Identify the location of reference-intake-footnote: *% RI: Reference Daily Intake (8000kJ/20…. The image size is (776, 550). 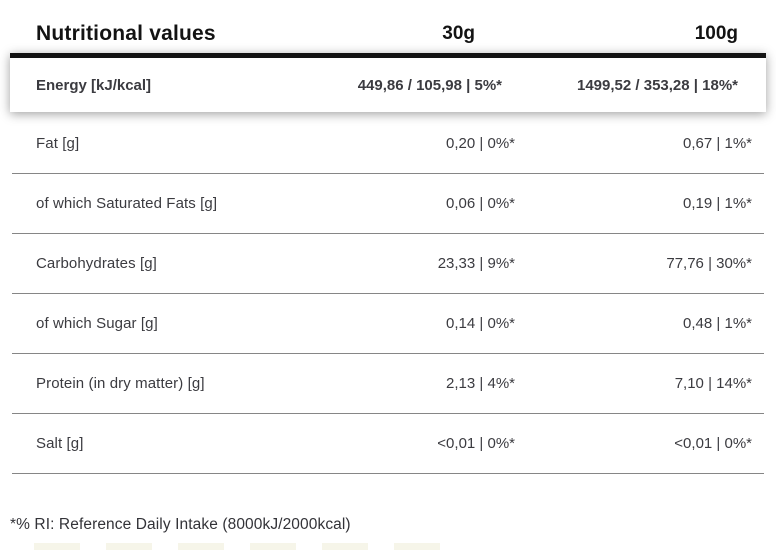
(180, 524).